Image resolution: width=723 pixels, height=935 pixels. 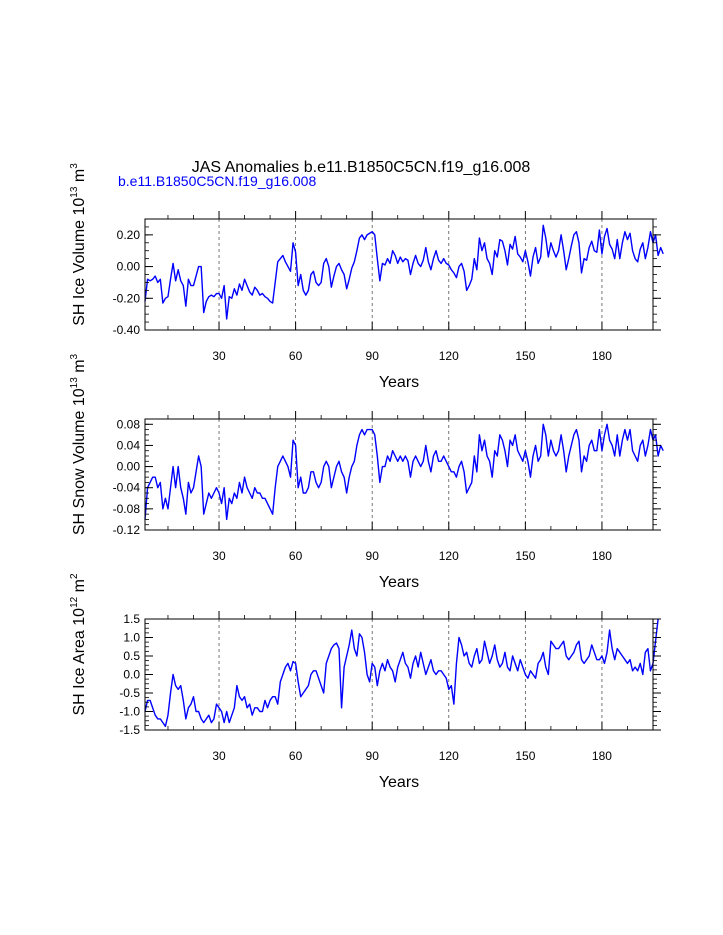 What do you see at coordinates (131, 675) in the screenshot?
I see `y-tick-label: 0.0` at bounding box center [131, 675].